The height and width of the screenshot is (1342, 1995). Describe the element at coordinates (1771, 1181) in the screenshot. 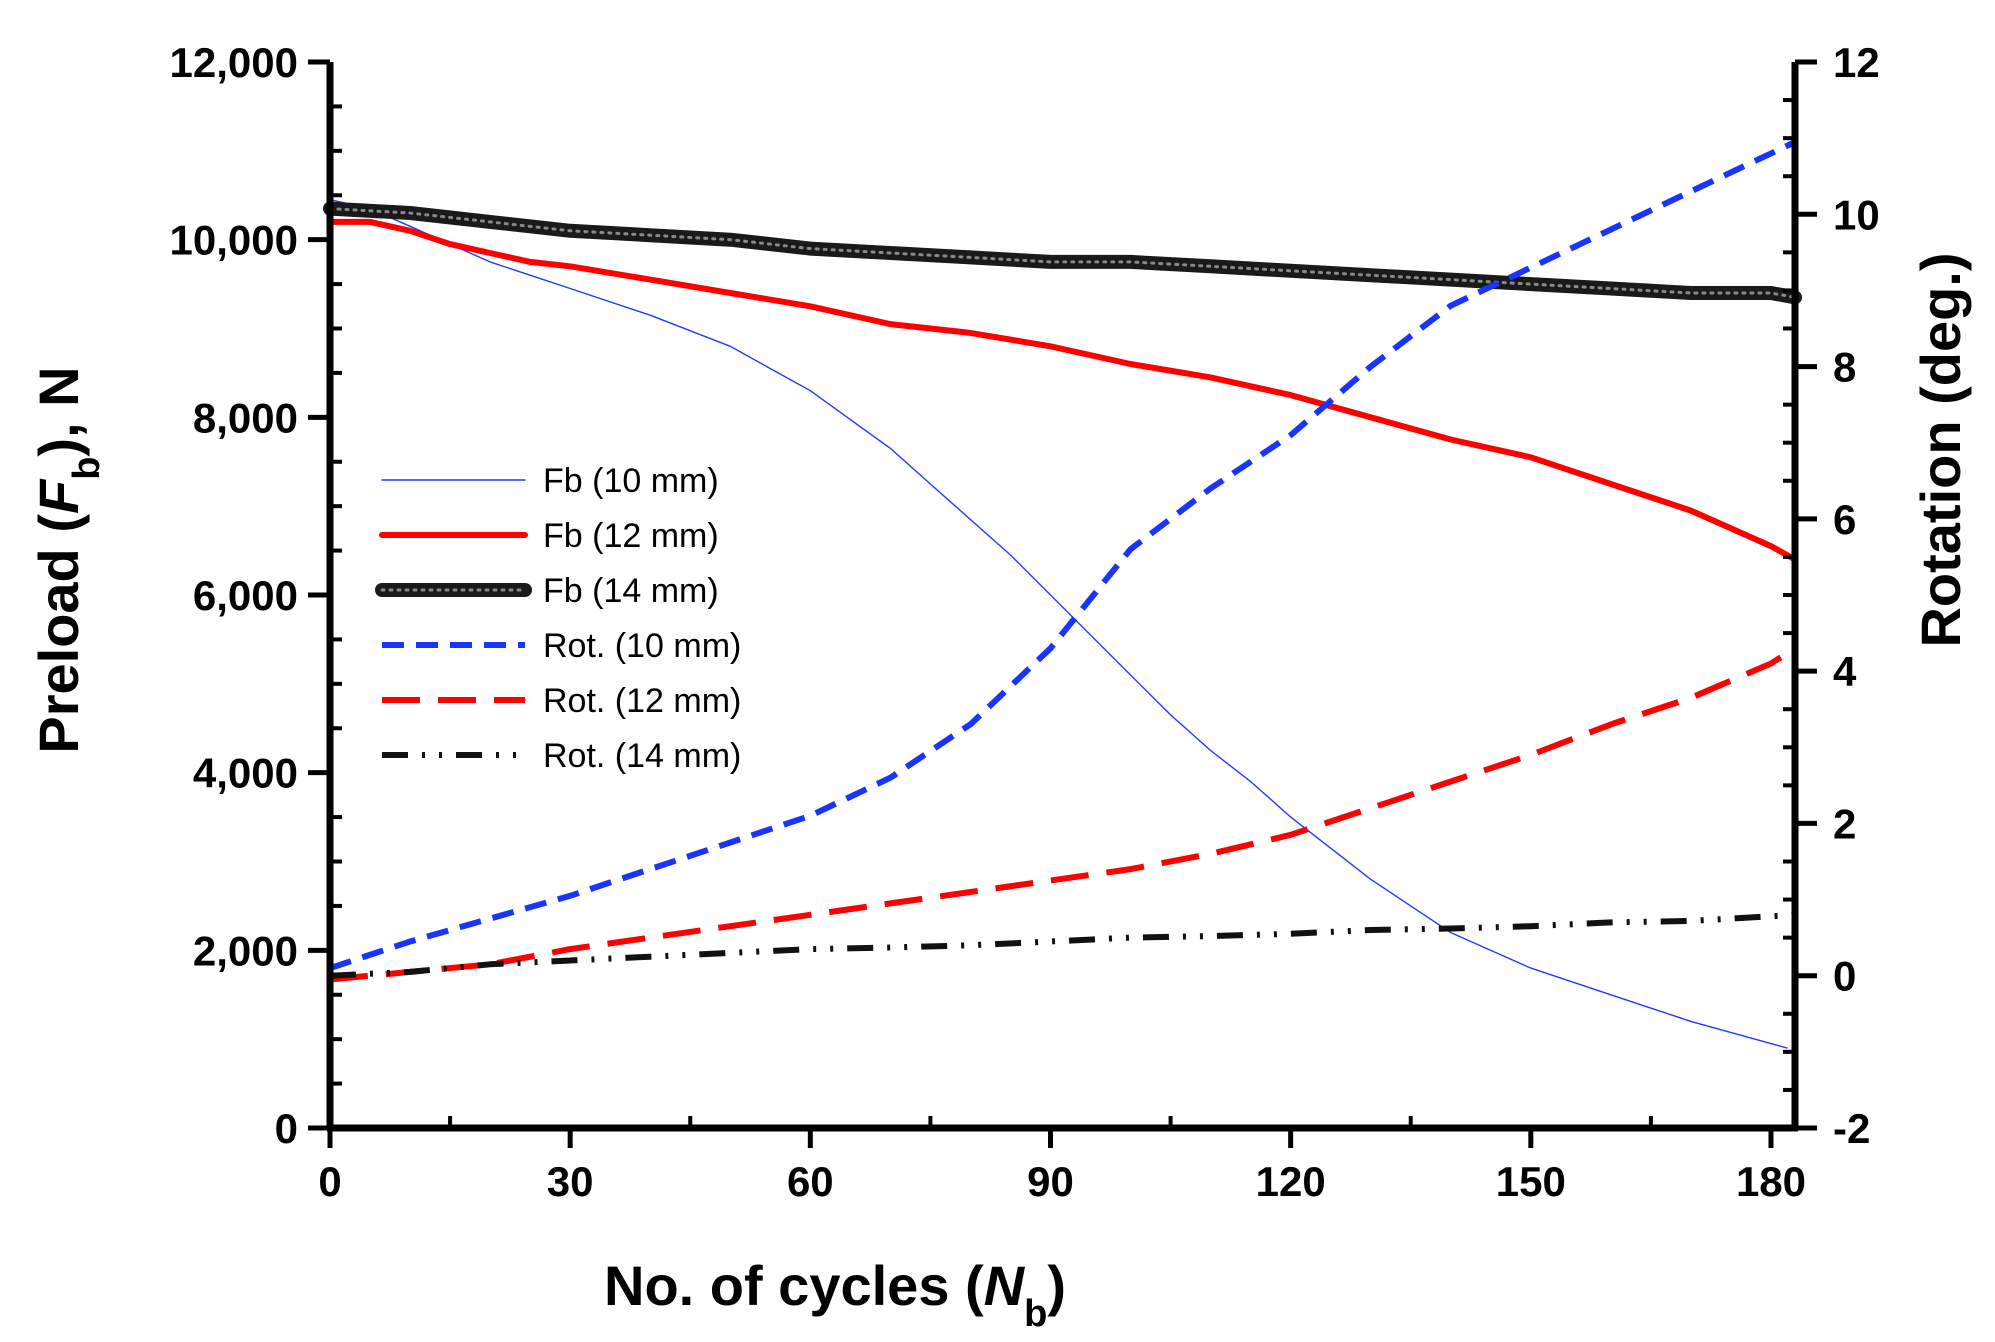

I see `x-tick-label: 180` at that location.